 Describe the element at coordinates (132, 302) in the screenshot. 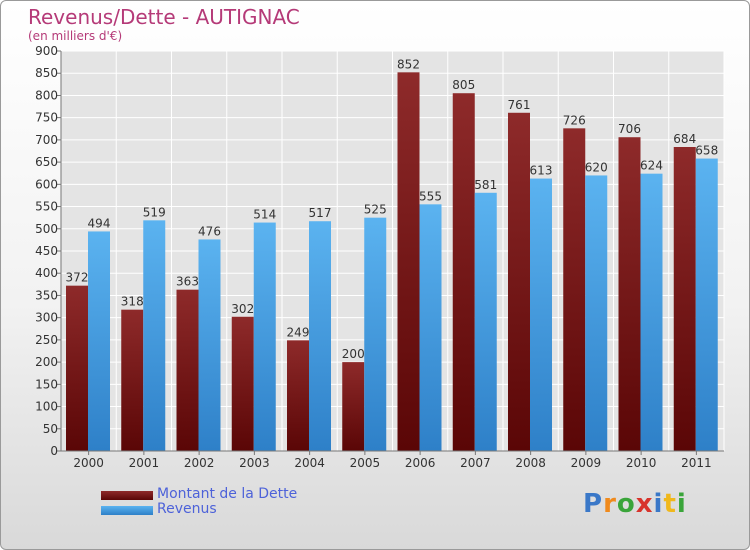

I see `data-label-debt: 318` at that location.